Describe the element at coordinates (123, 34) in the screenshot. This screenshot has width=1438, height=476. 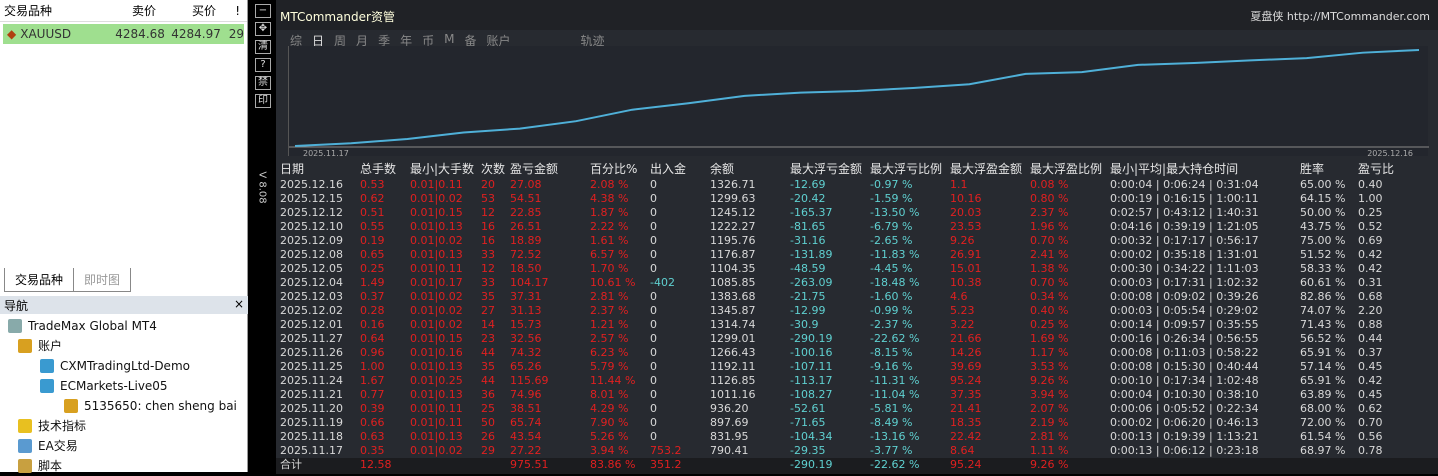
I see `symbol-row: ◆ XAUUSD 4284.68 4284.97 29` at that location.